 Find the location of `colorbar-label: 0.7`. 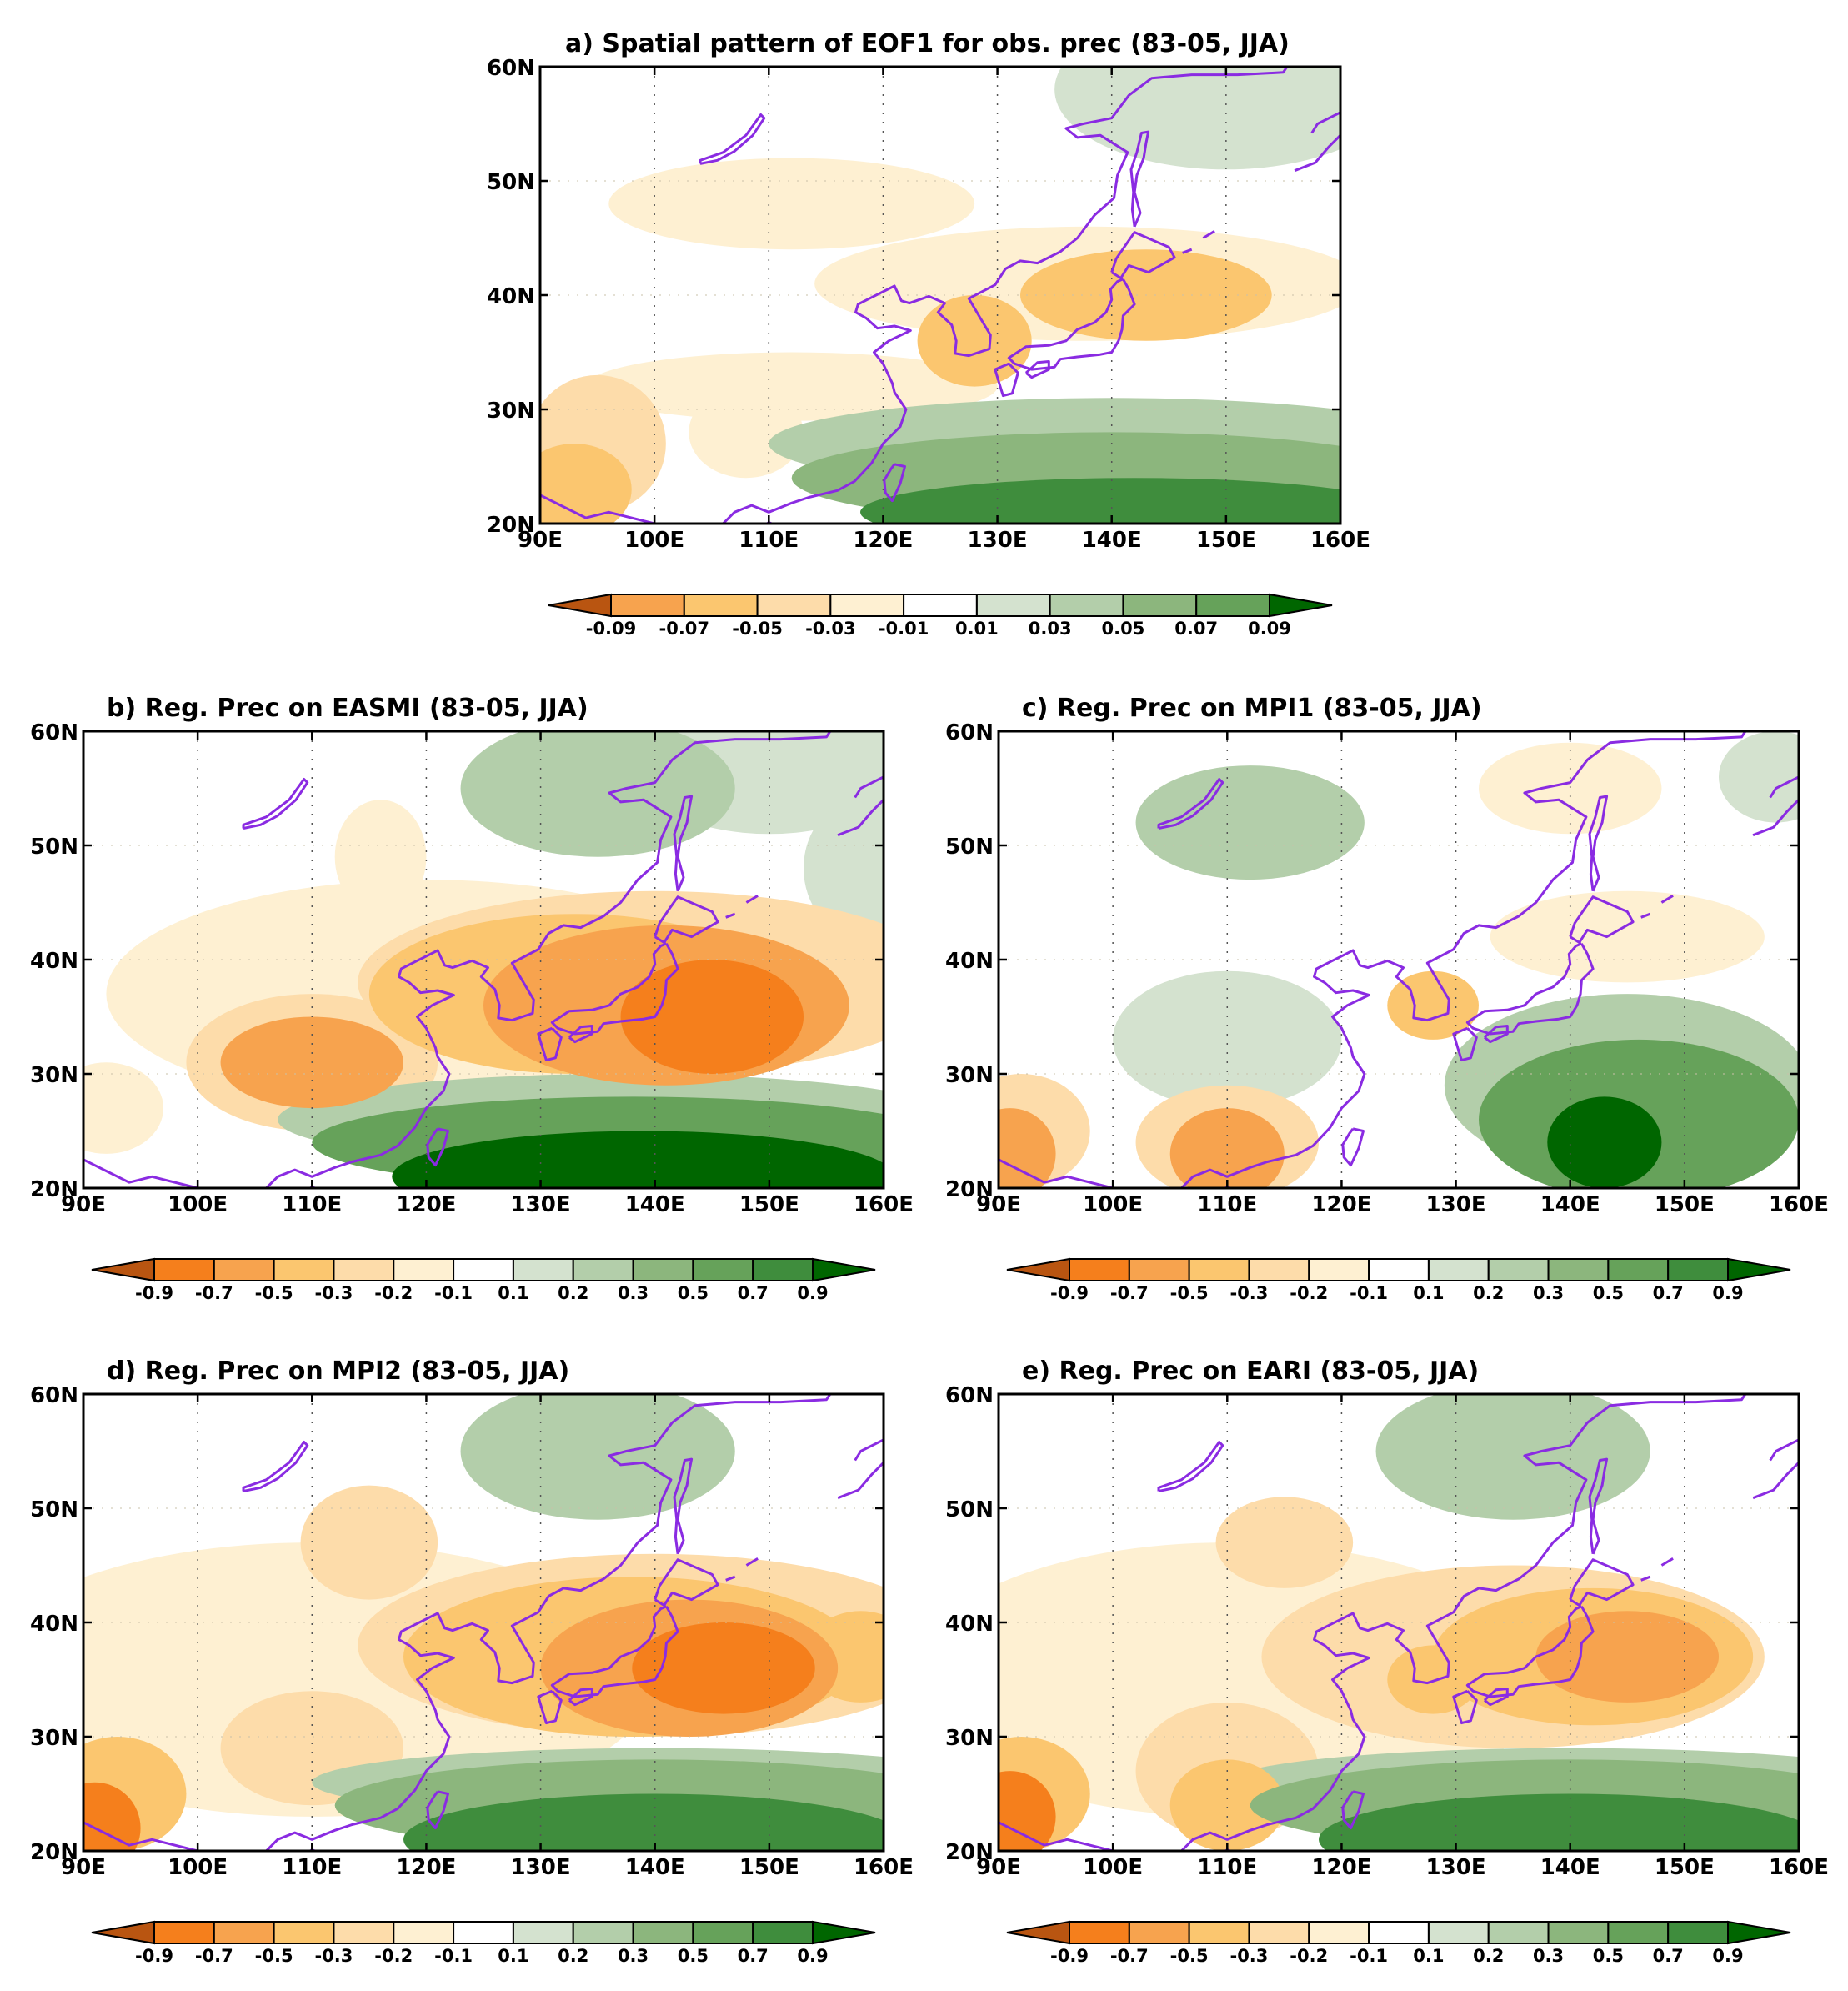

colorbar-label: 0.7 is located at coordinates (1668, 1956).